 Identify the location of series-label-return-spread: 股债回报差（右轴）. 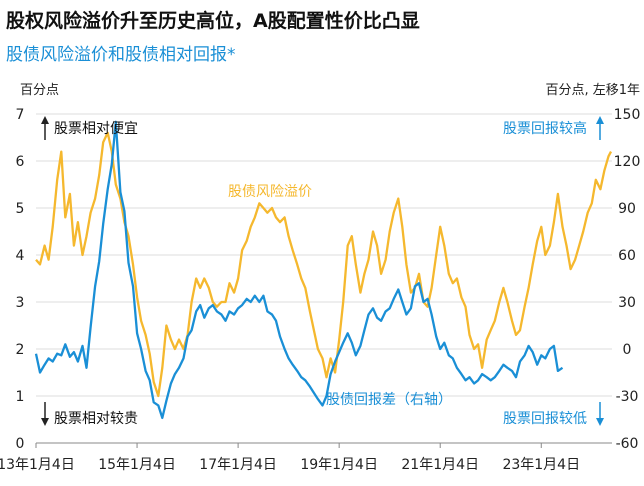
(389, 400).